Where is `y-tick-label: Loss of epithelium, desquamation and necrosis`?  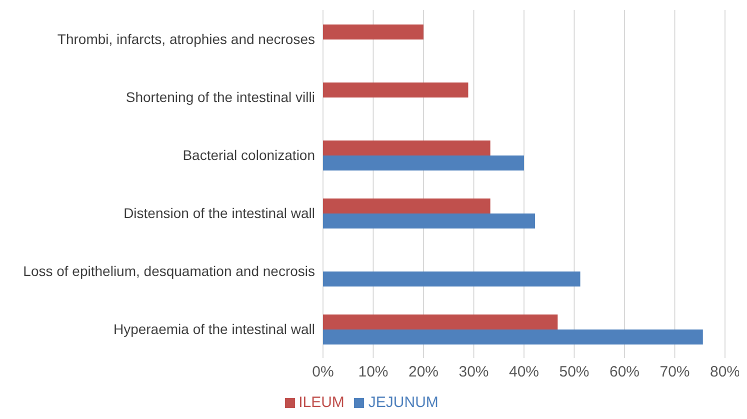
y-tick-label: Loss of epithelium, desquamation and necrosis is located at coordinates (169, 270).